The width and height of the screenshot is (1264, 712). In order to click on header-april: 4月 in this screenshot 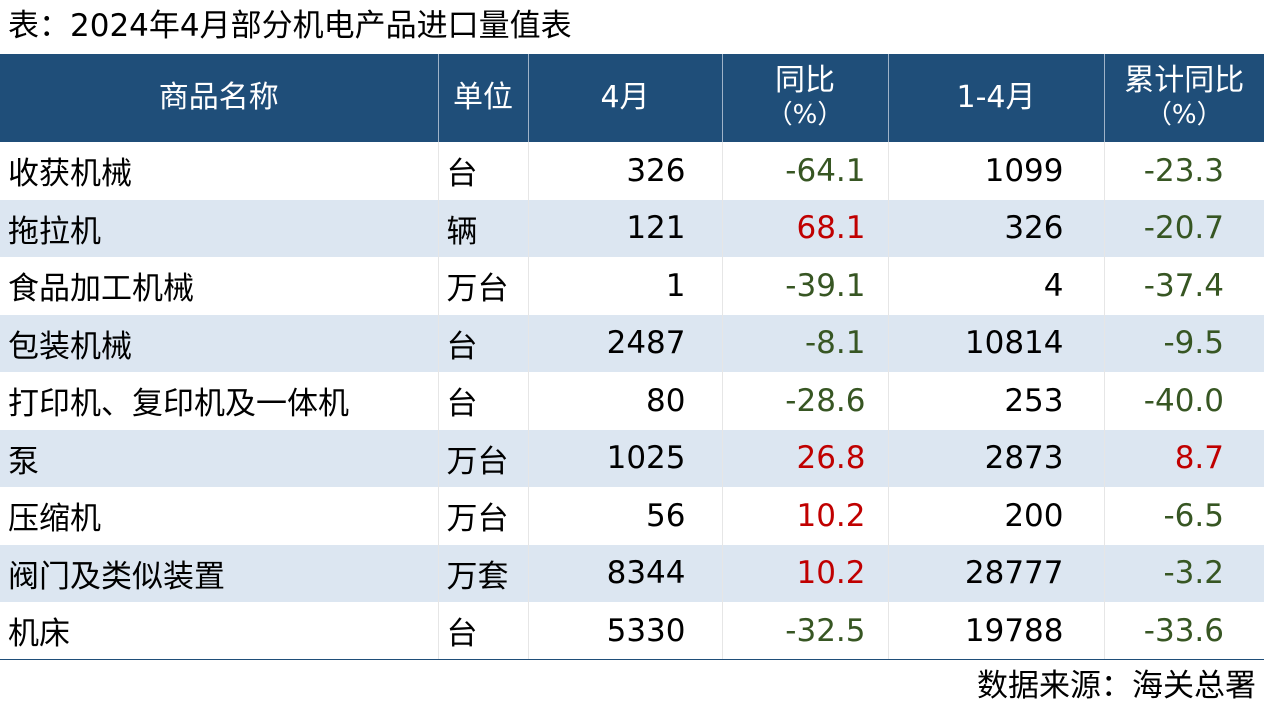, I will do `click(624, 98)`.